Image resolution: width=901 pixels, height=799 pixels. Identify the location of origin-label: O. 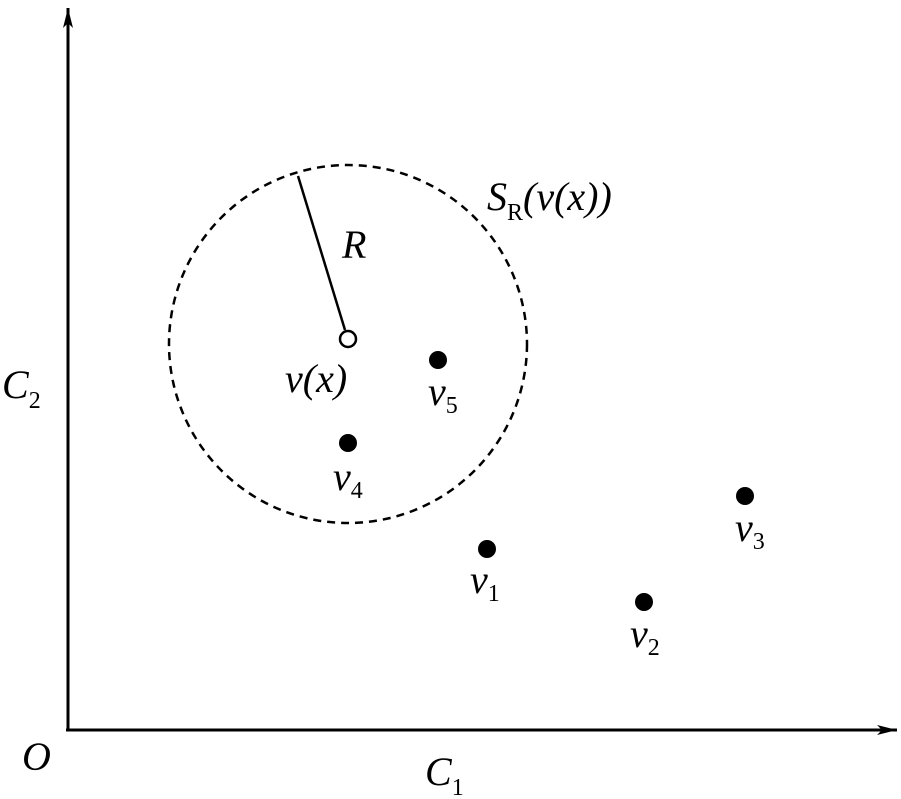
(36, 756).